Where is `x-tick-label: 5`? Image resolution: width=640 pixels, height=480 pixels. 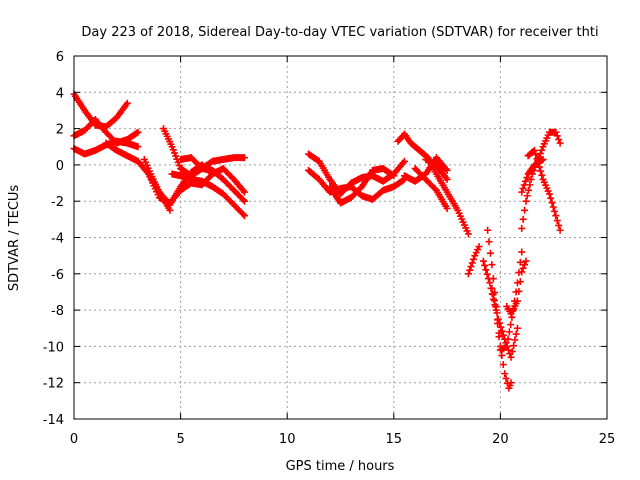 x-tick-label: 5 is located at coordinates (180, 439).